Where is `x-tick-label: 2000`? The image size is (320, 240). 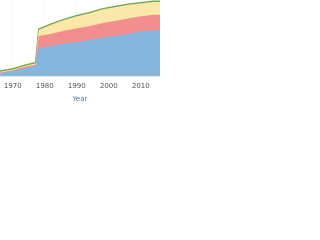 x-tick-label: 2000 is located at coordinates (109, 86).